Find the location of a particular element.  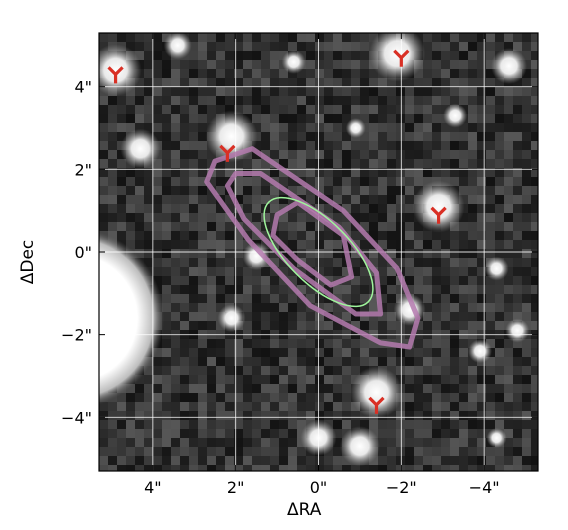

y-tick-label: 2" is located at coordinates (83, 169).